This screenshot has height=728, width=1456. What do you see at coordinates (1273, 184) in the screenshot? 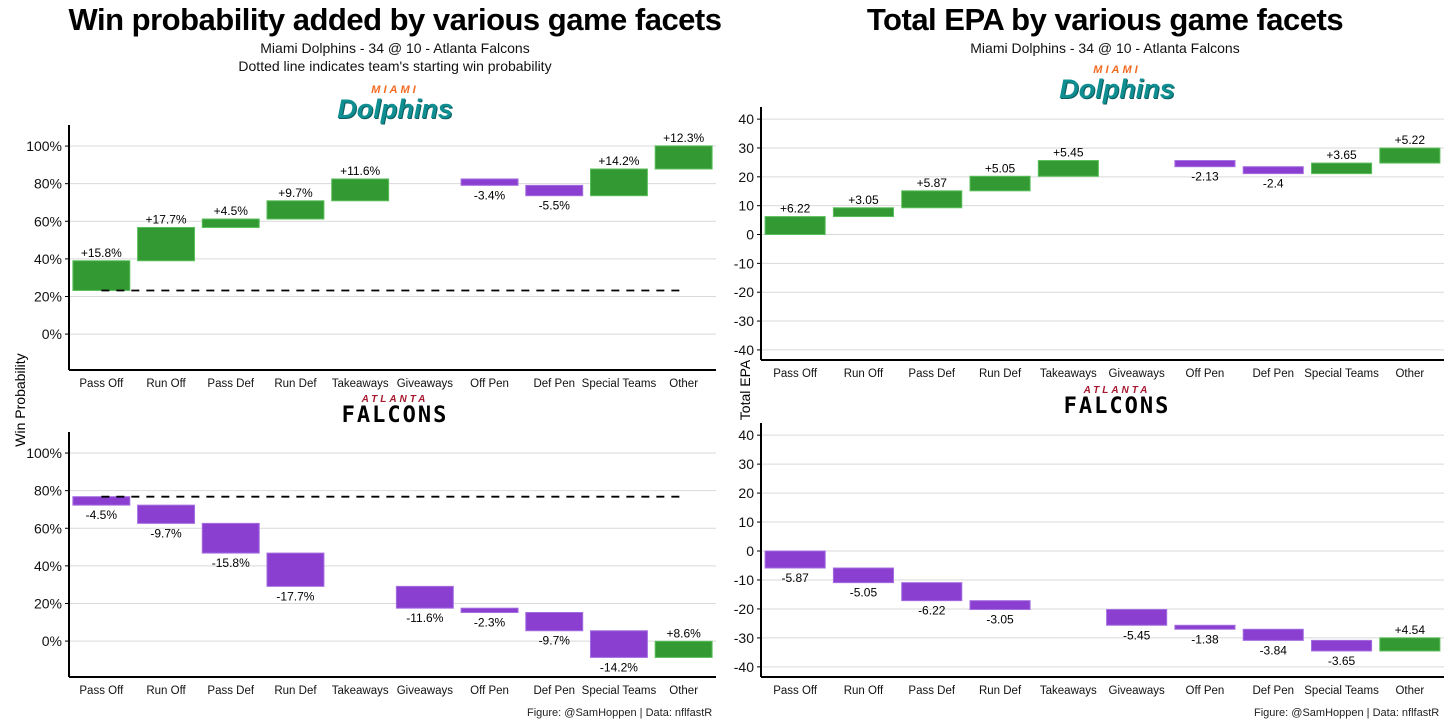
I see `value-label: -2.4` at bounding box center [1273, 184].